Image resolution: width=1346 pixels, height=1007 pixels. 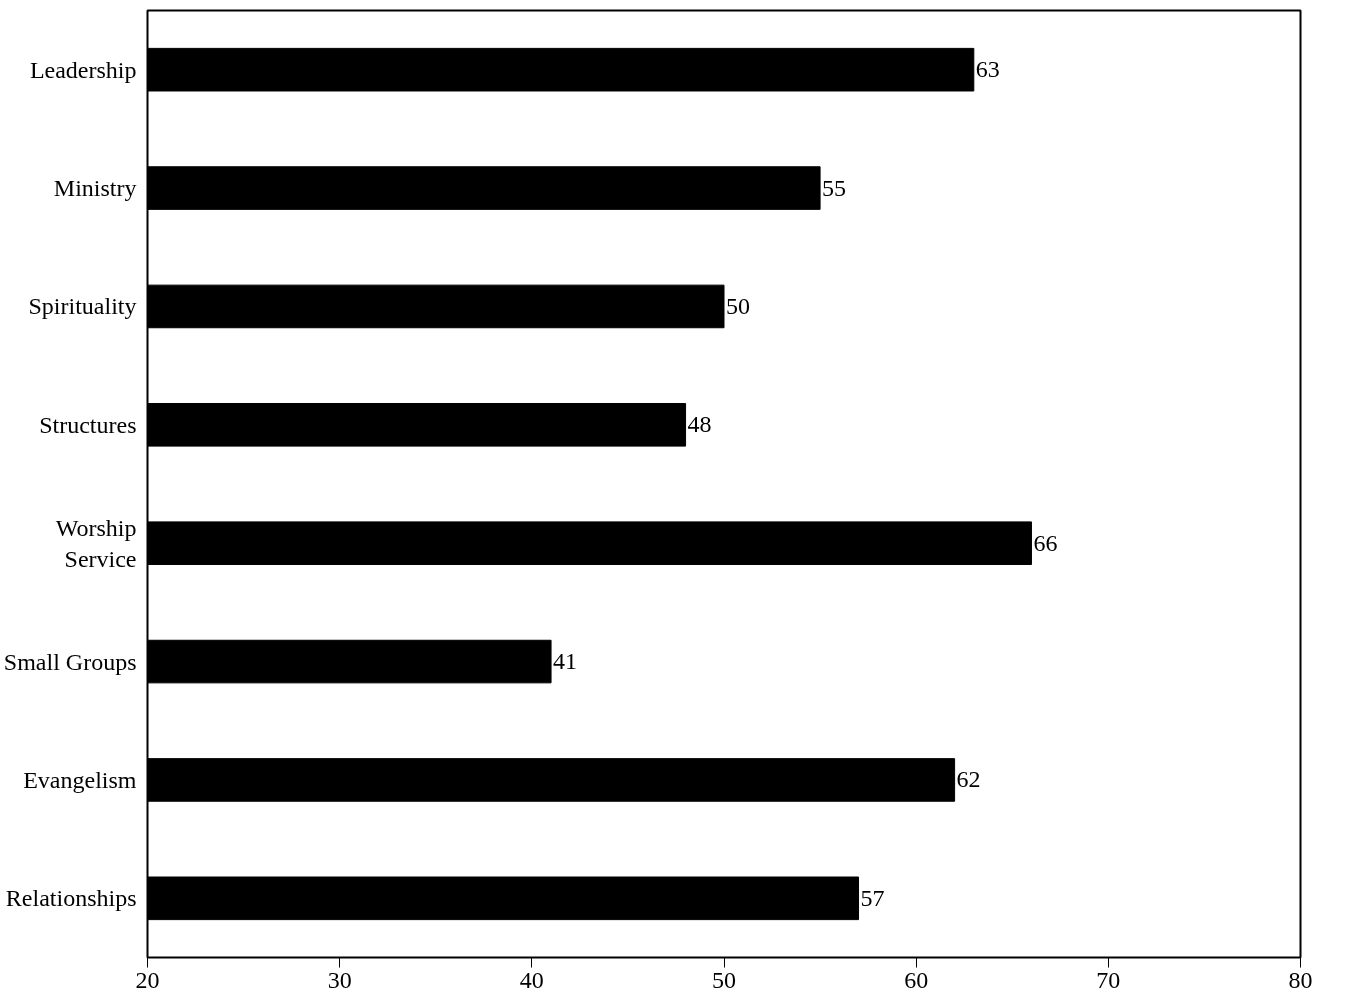 What do you see at coordinates (724, 979) in the screenshot?
I see `x-tick-label: 50` at bounding box center [724, 979].